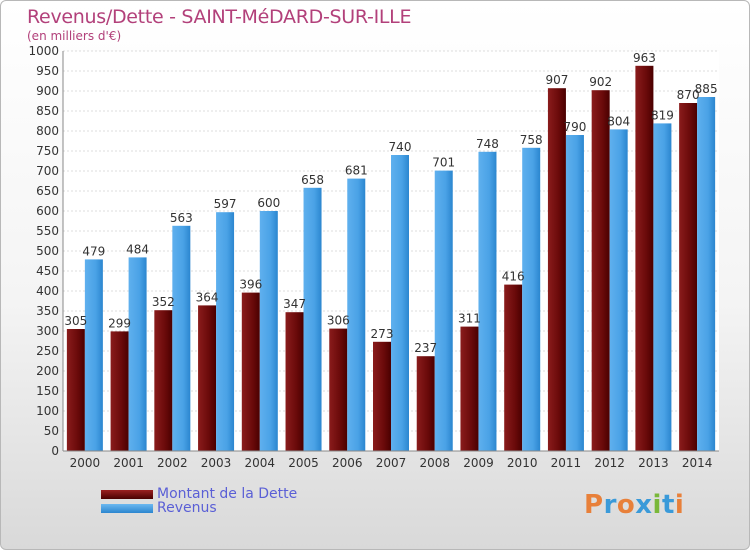 This screenshot has height=550, width=750. Describe the element at coordinates (644, 58) in the screenshot. I see `data-label-dette: 963` at that location.